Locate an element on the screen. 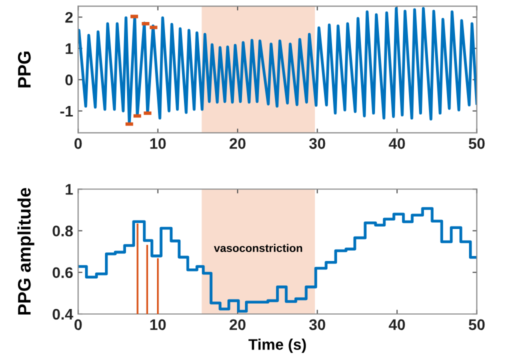 This screenshot has height=363, width=528. y-axis-title: PPG is located at coordinates (24, 70).